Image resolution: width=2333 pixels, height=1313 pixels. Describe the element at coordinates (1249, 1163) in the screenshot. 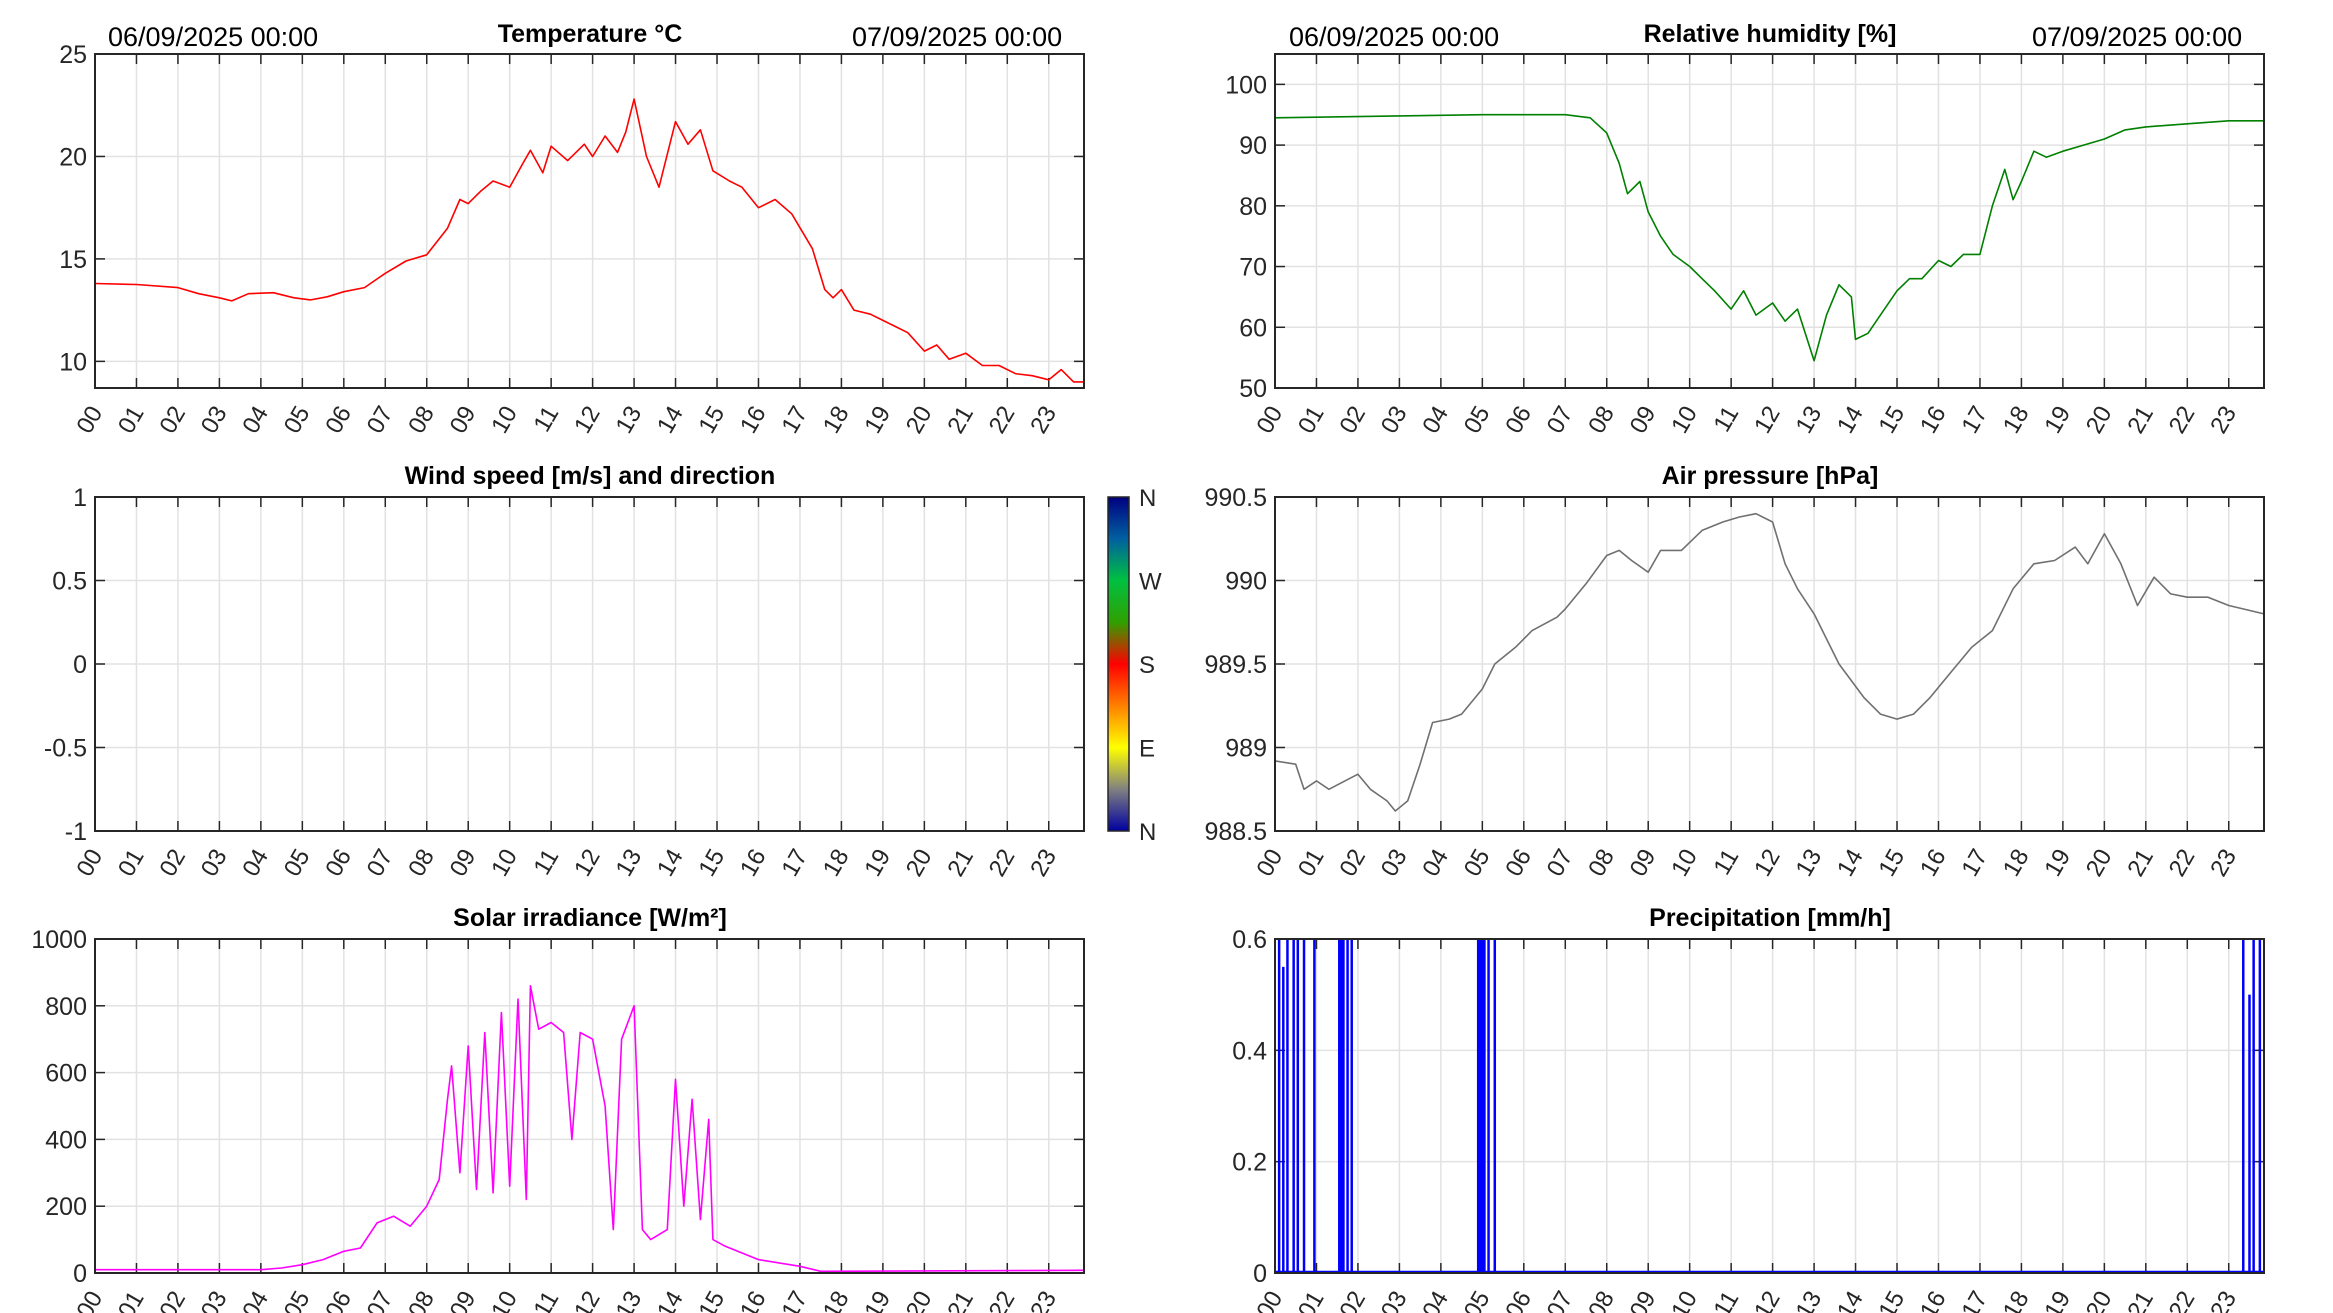

I see `y-tick-label: 0.2` at that location.